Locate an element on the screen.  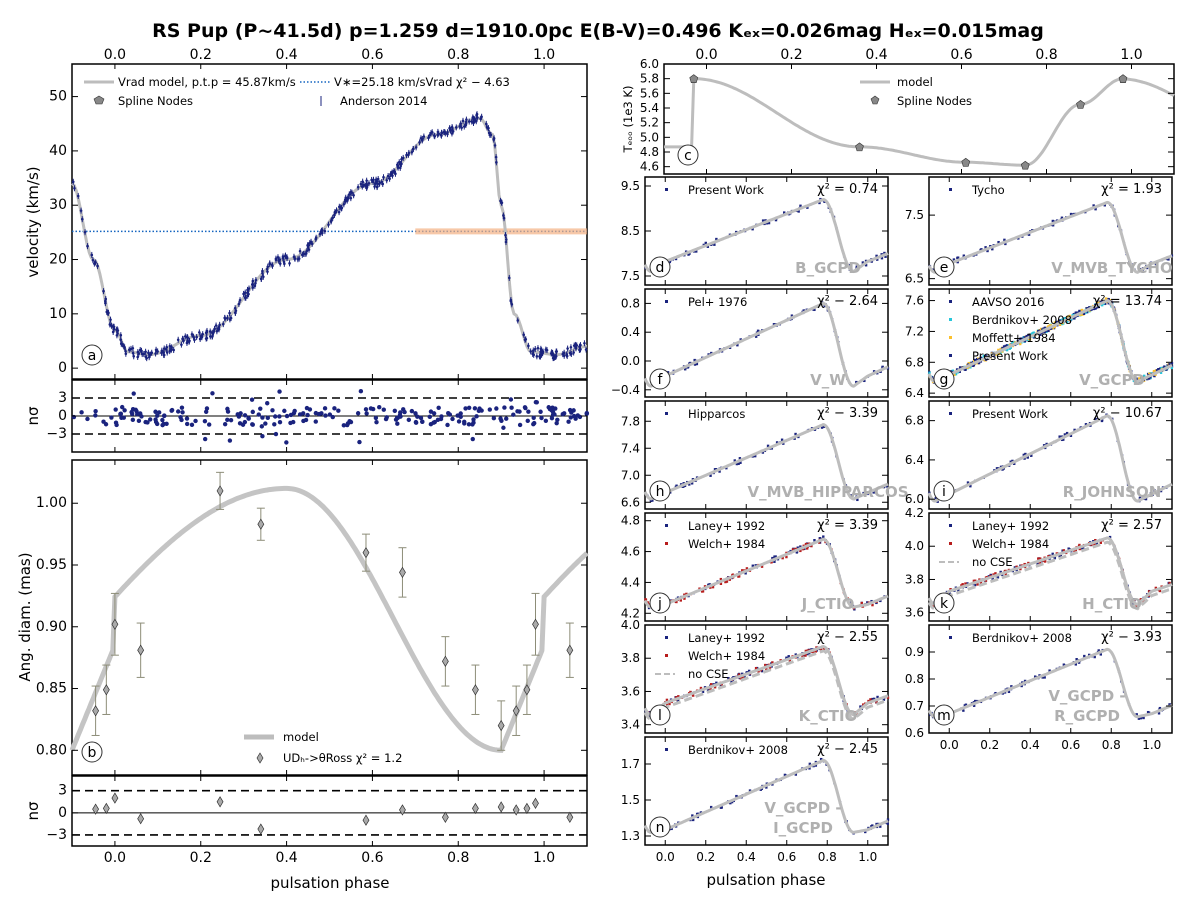
legend-node-marker is located at coordinates (99, 100).